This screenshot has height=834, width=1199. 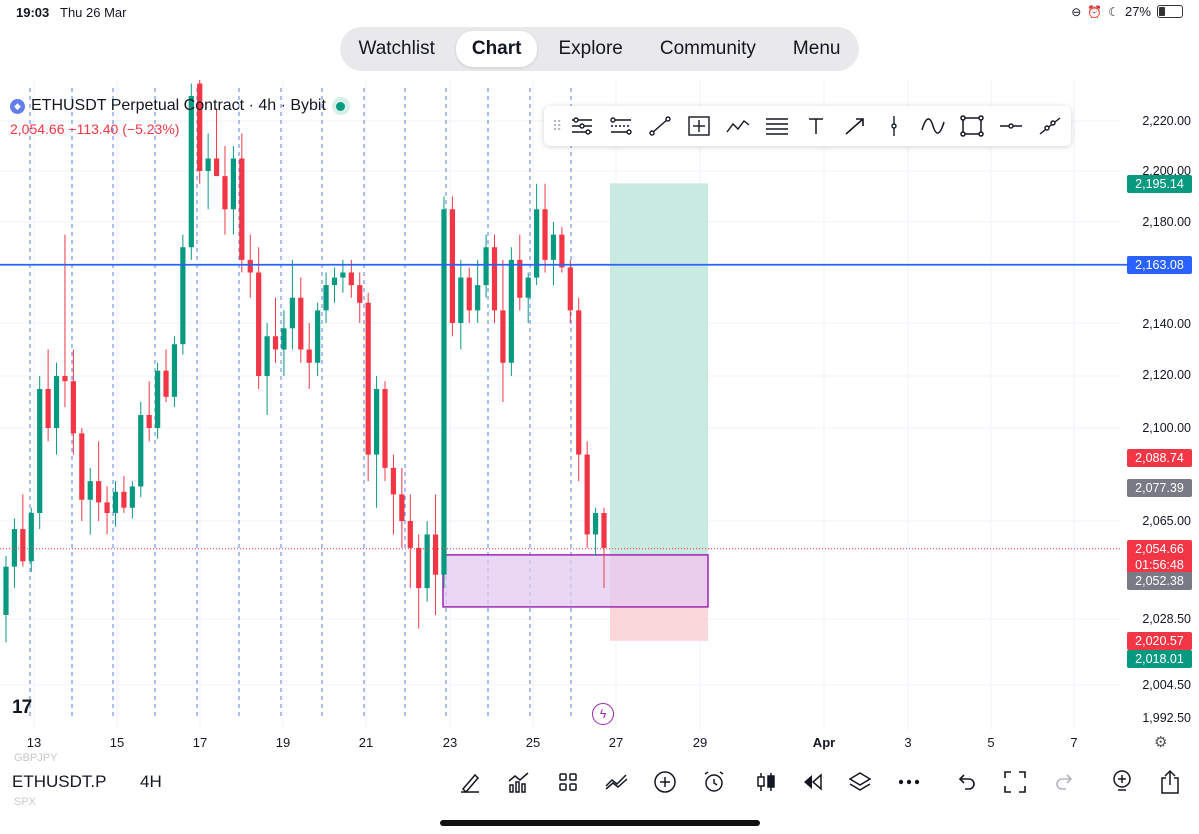 What do you see at coordinates (1010, 126) in the screenshot?
I see `horizontal-ray-icon` at bounding box center [1010, 126].